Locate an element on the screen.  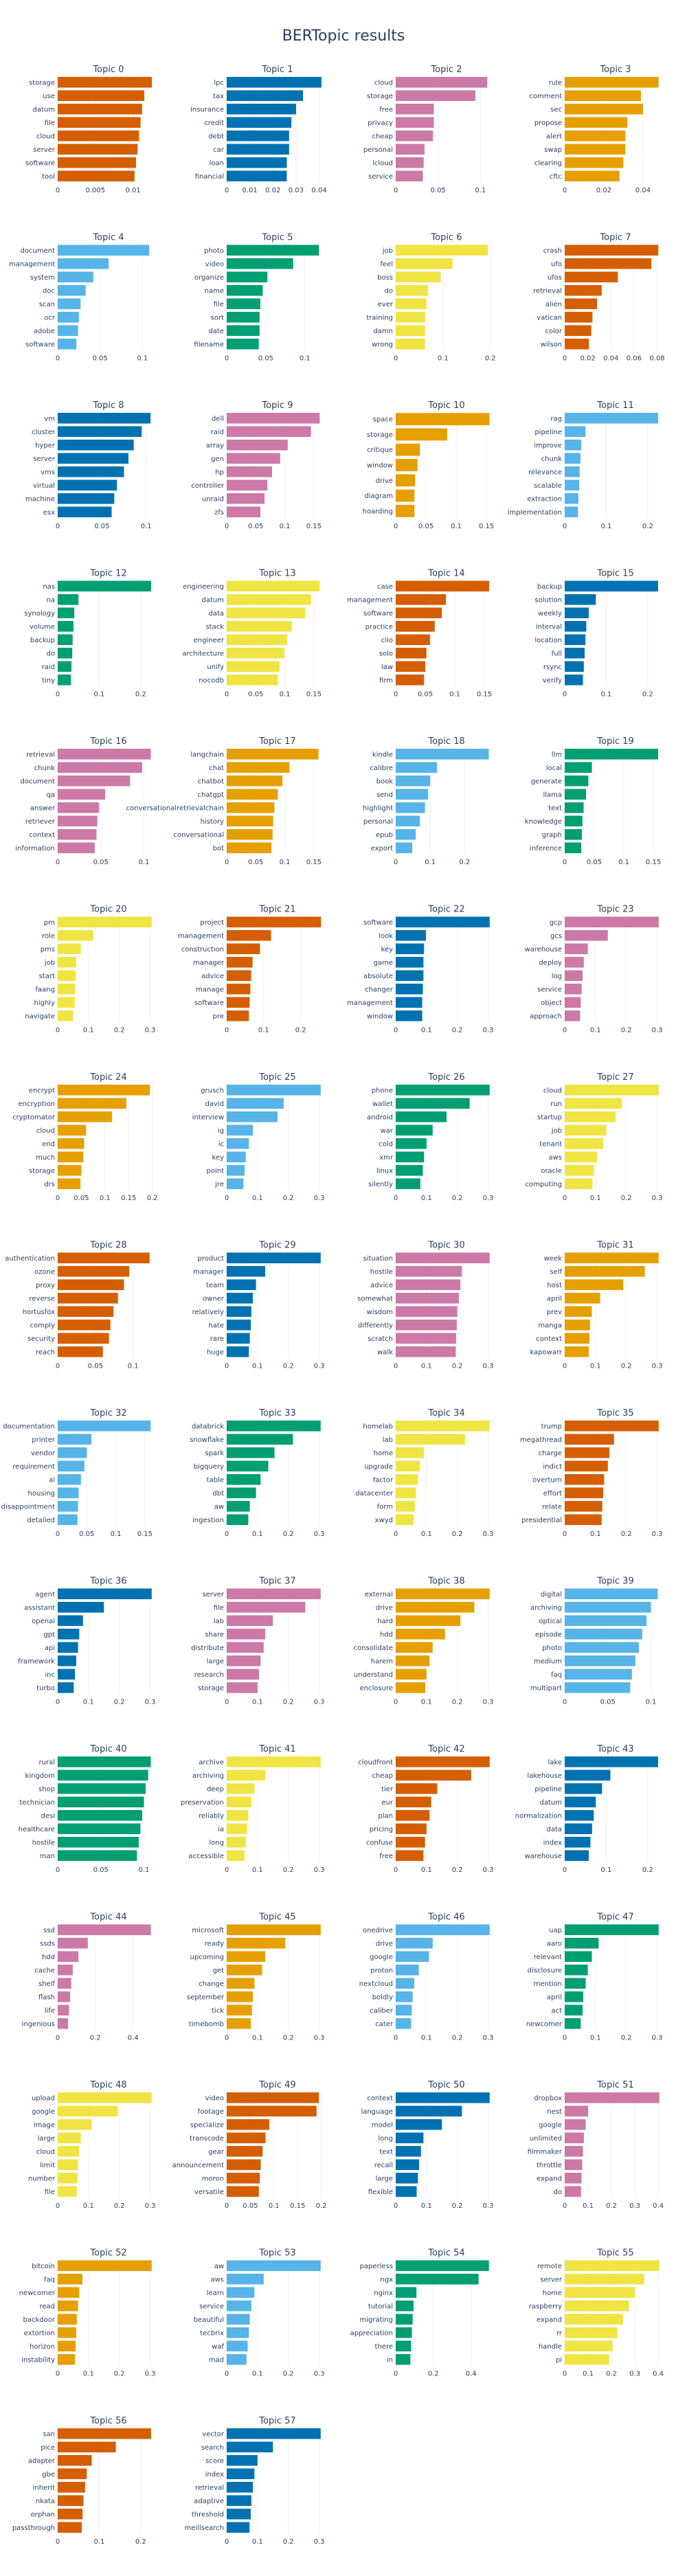
bar-label: relevance is located at coordinates (545, 472).